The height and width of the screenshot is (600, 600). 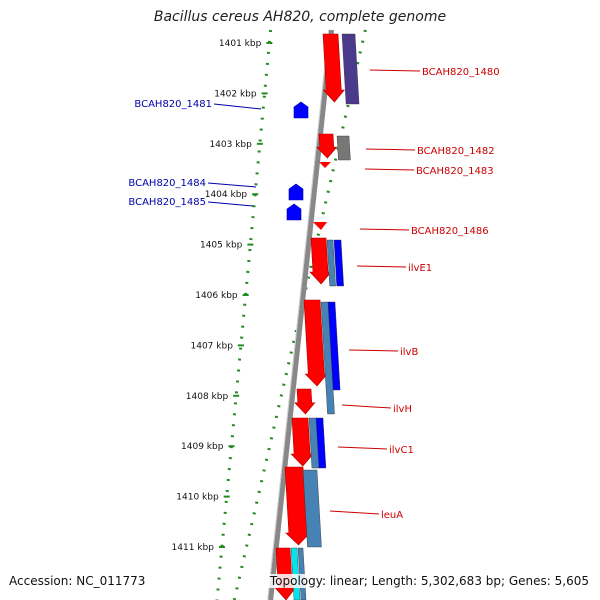 What do you see at coordinates (401, 450) in the screenshot?
I see `gene-label: ilvC1` at bounding box center [401, 450].